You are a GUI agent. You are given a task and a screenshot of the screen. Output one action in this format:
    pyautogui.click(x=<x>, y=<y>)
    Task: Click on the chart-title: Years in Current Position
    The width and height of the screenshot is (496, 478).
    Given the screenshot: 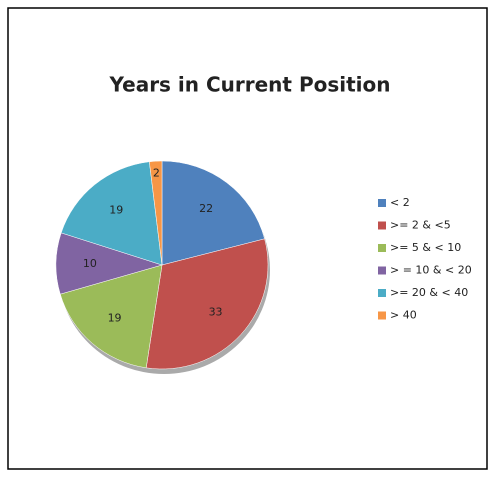 What is the action you would take?
    pyautogui.click(x=249, y=85)
    